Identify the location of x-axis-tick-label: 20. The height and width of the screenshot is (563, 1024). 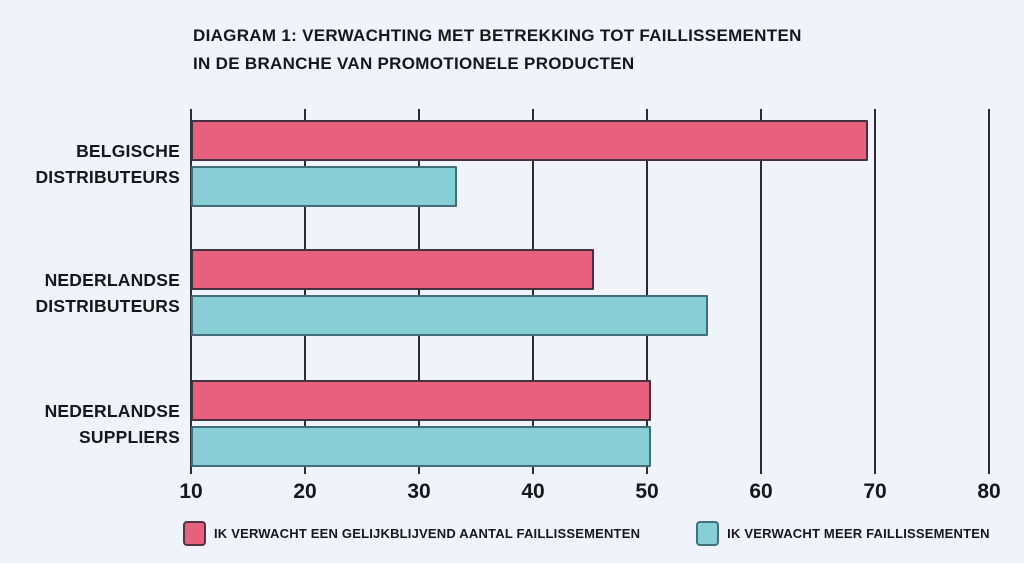
(305, 491).